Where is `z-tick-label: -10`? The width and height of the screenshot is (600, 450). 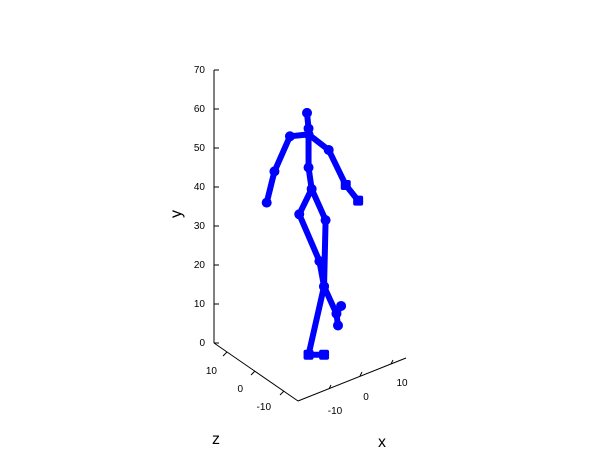
z-tick-label: -10 is located at coordinates (264, 407).